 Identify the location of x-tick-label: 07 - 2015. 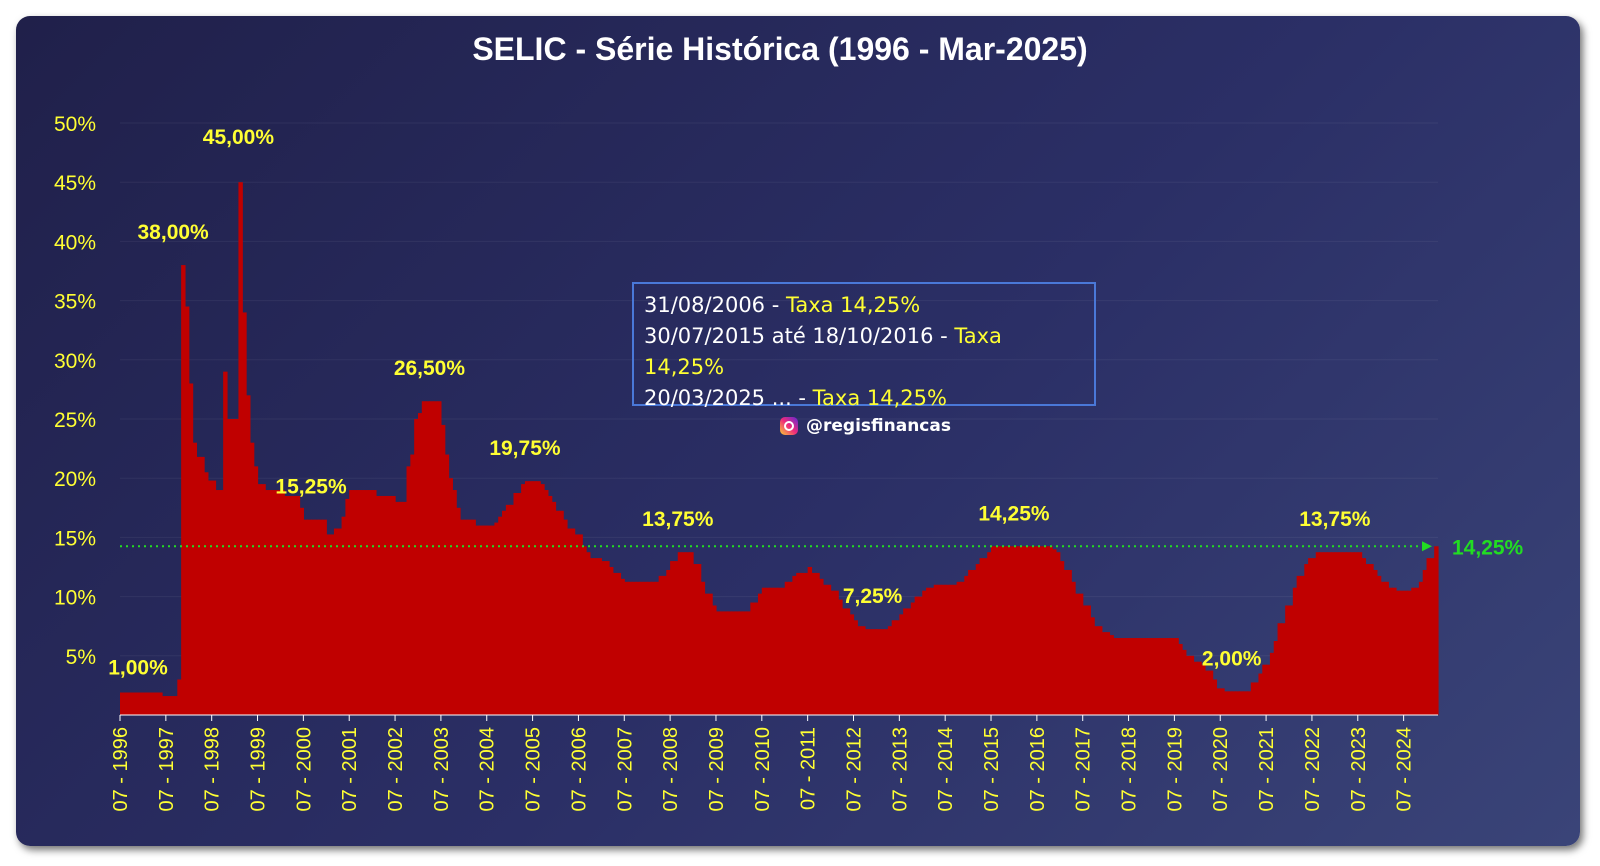
(992, 769).